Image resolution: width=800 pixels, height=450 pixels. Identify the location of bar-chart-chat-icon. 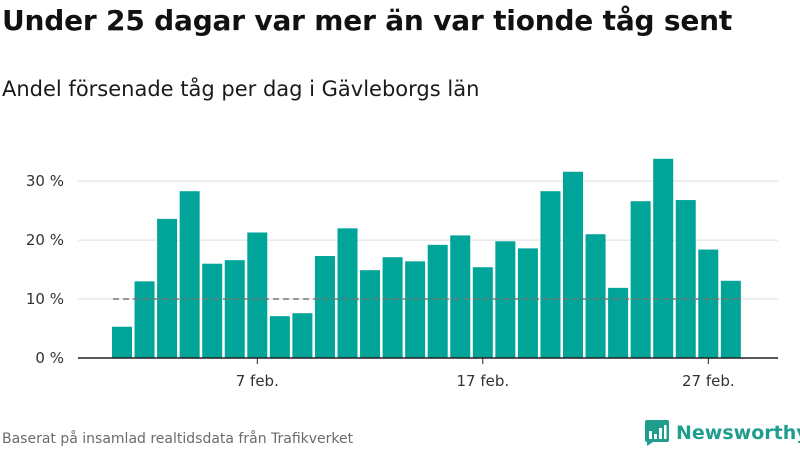
(657, 433).